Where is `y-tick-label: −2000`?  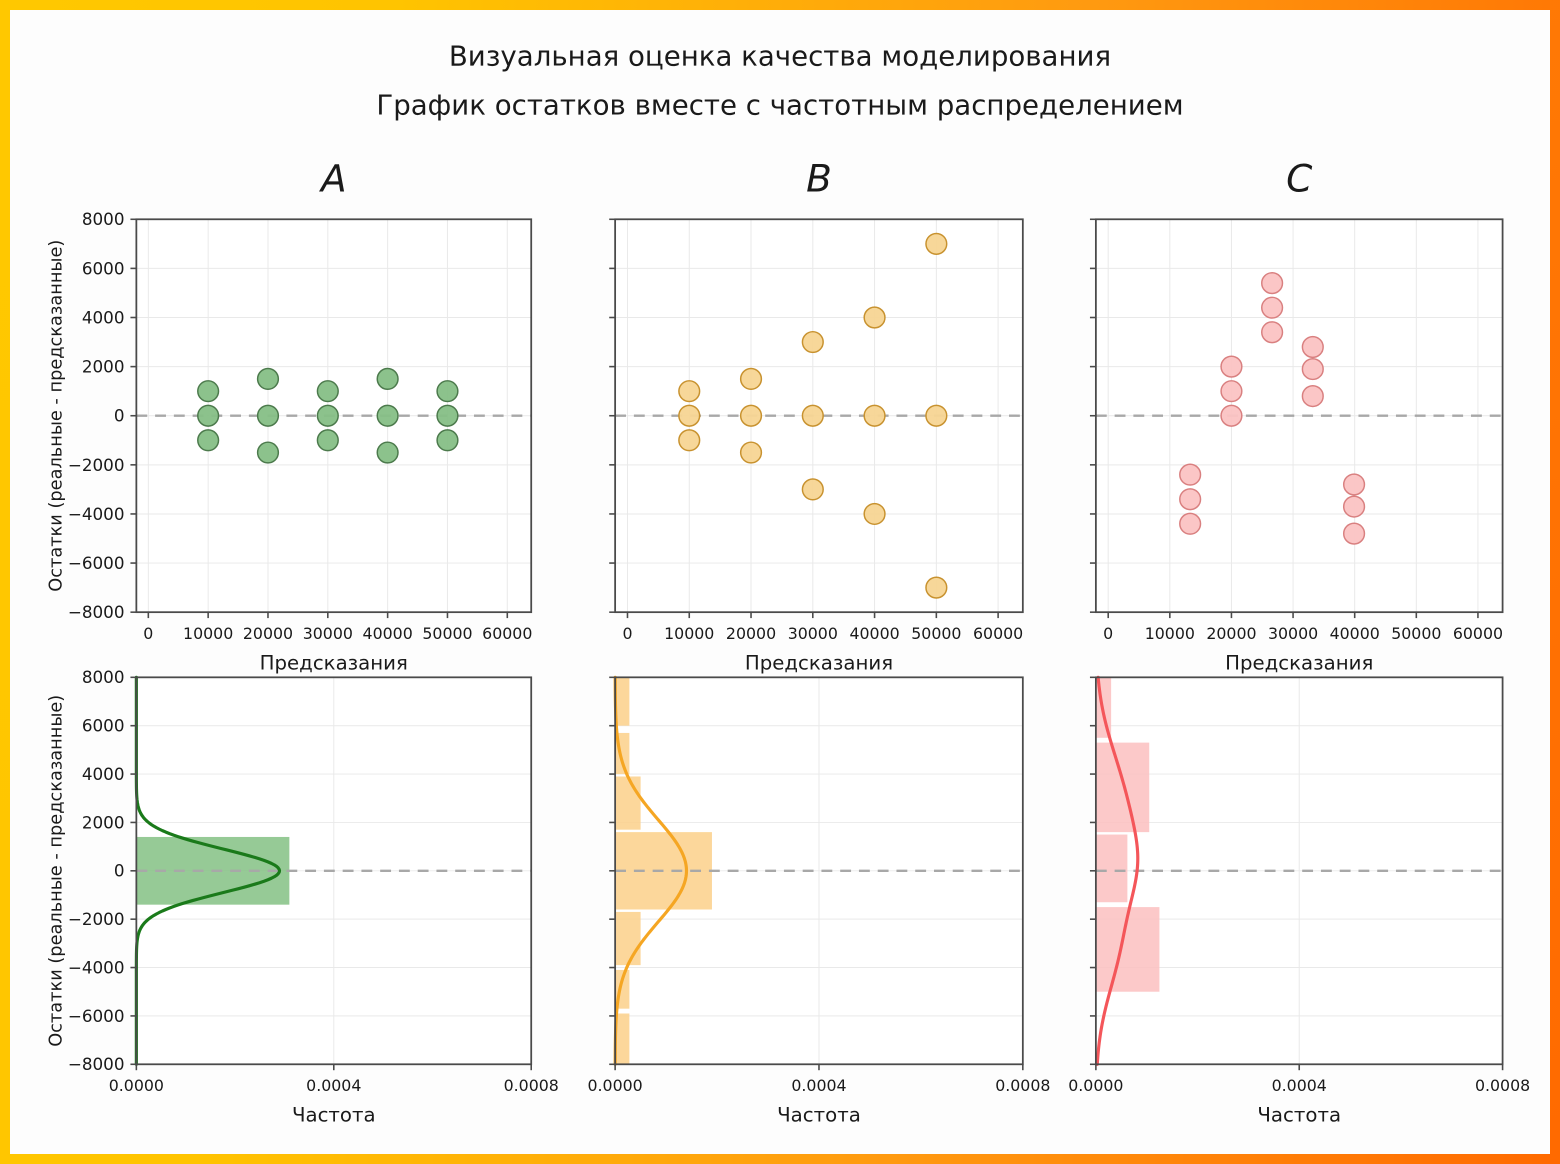 y-tick-label: −2000 is located at coordinates (96, 465).